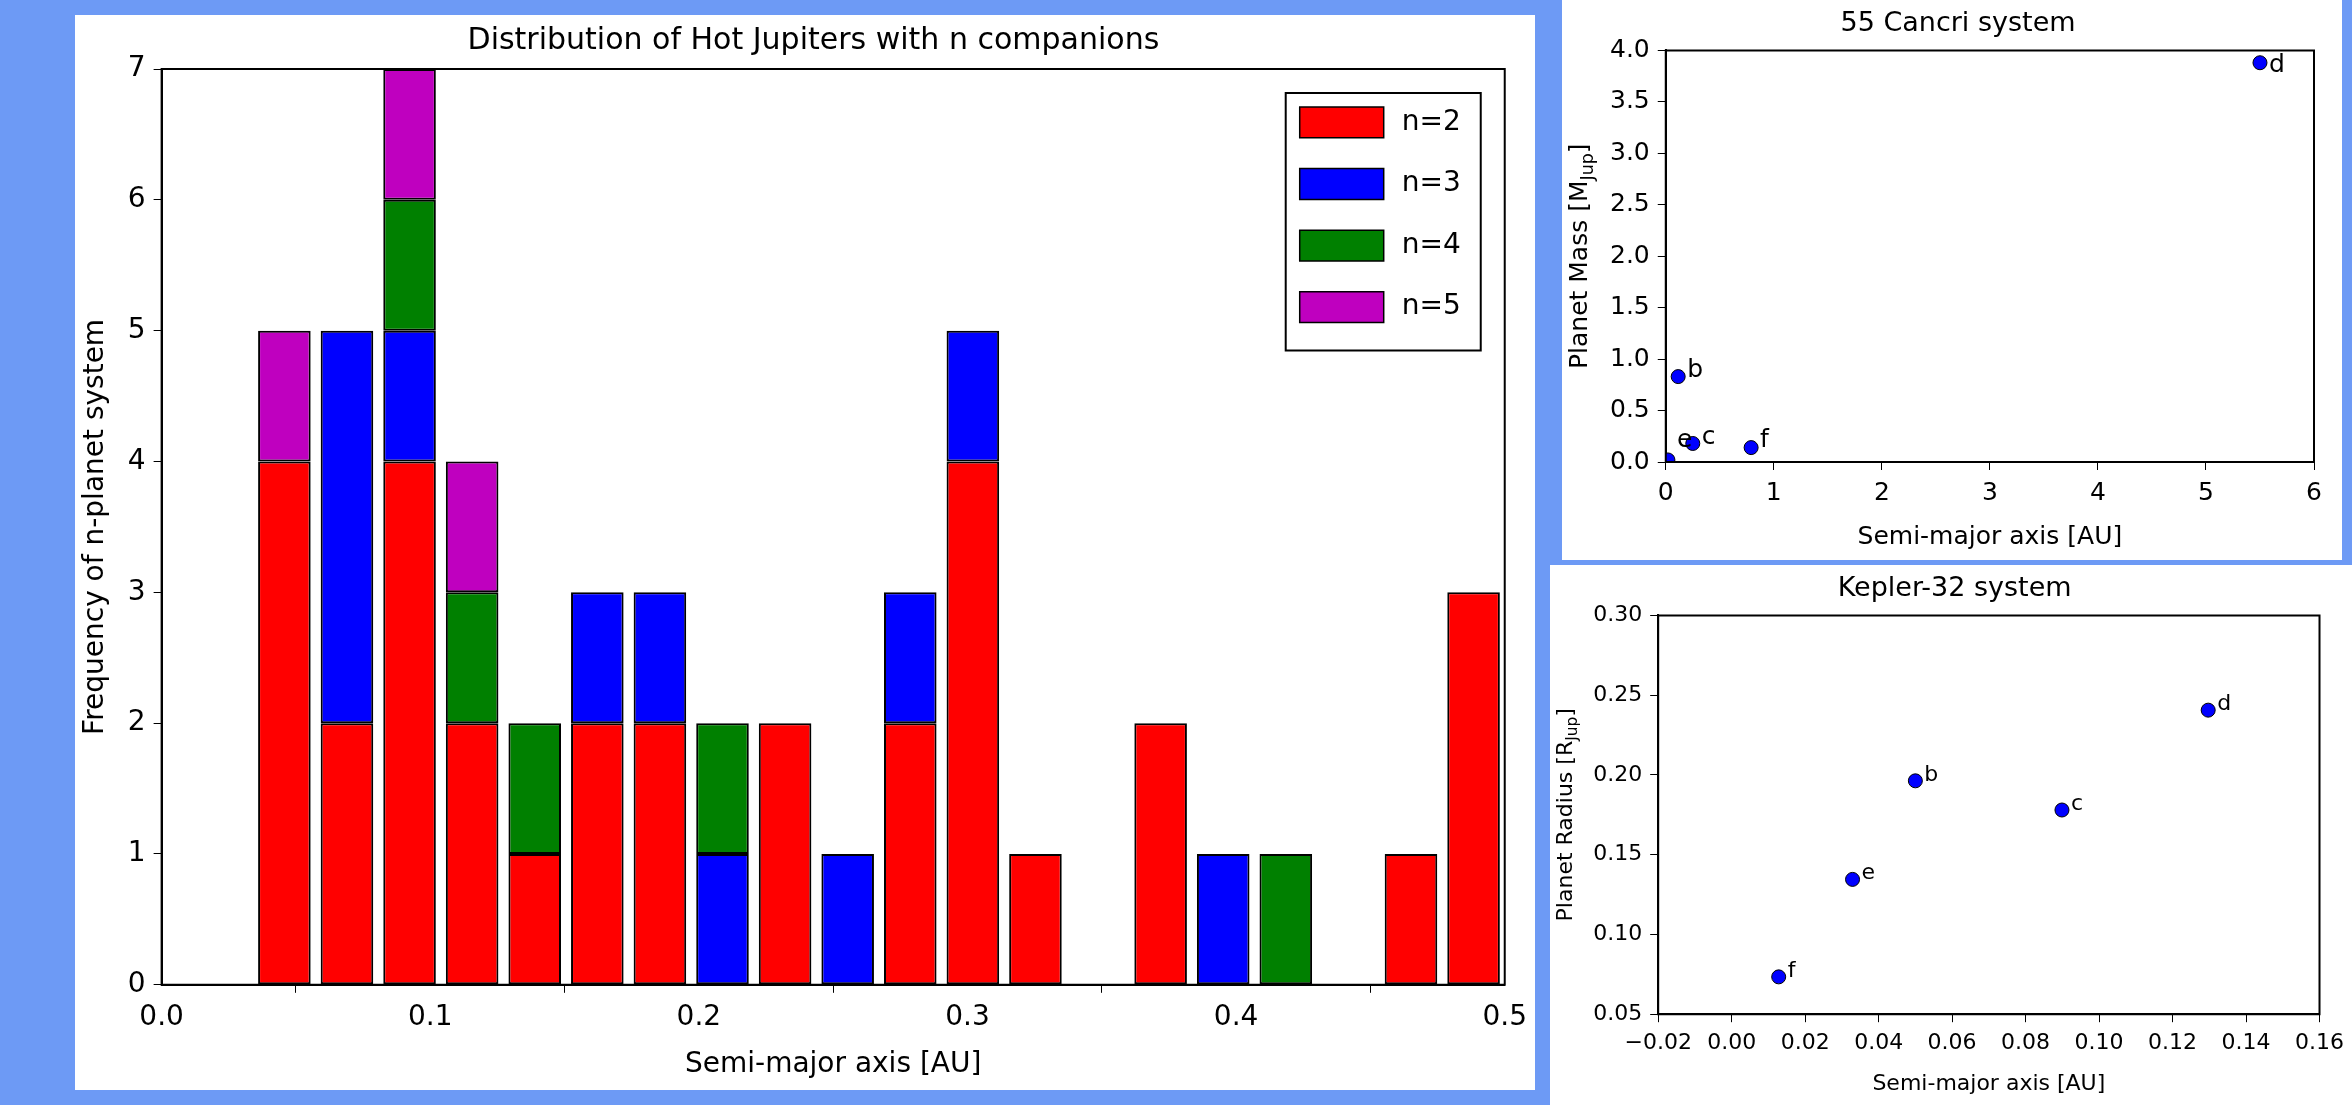  Describe the element at coordinates (1629, 100) in the screenshot. I see `y-tick-label: 3.5` at that location.